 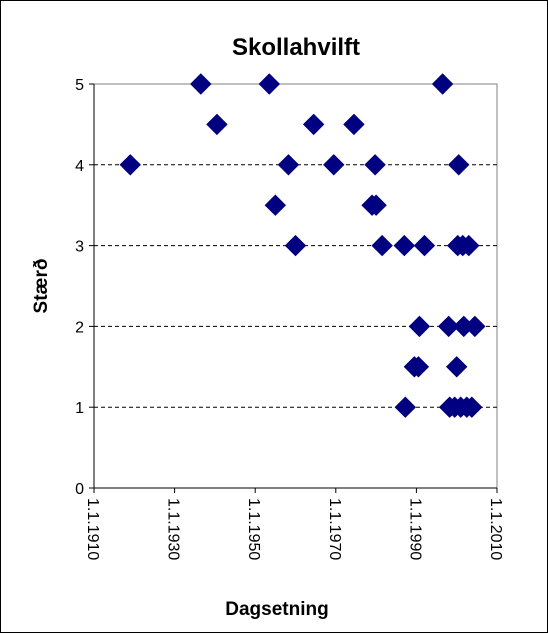 What do you see at coordinates (41, 286) in the screenshot?
I see `y-axis-label: Stærð` at bounding box center [41, 286].